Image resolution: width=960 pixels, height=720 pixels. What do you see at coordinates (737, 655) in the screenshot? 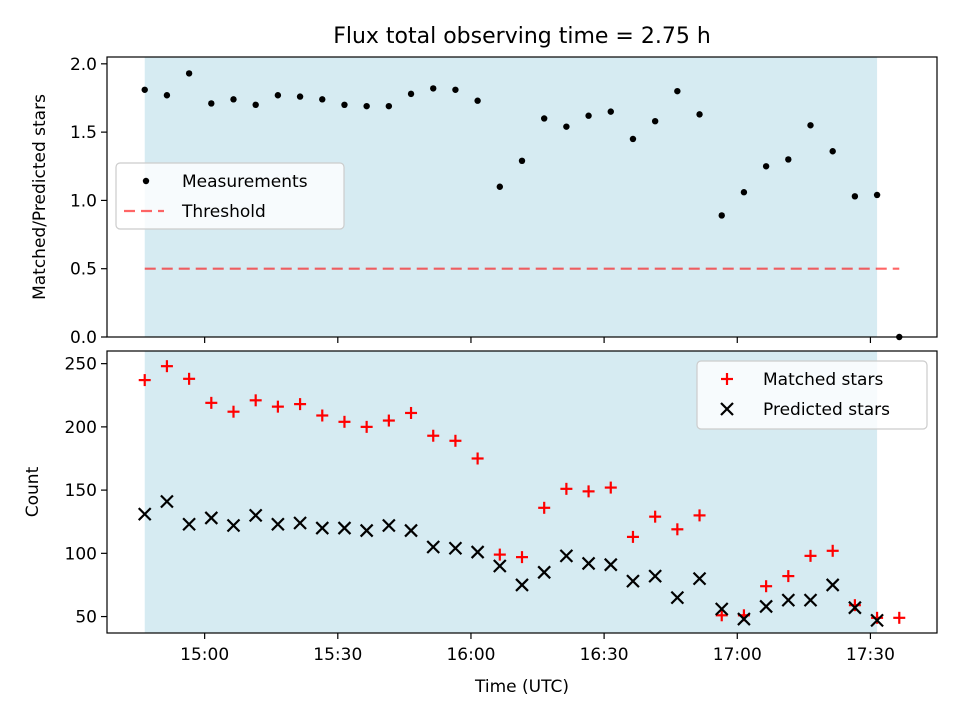
I see `x-tick-label: 17:00` at bounding box center [737, 655].